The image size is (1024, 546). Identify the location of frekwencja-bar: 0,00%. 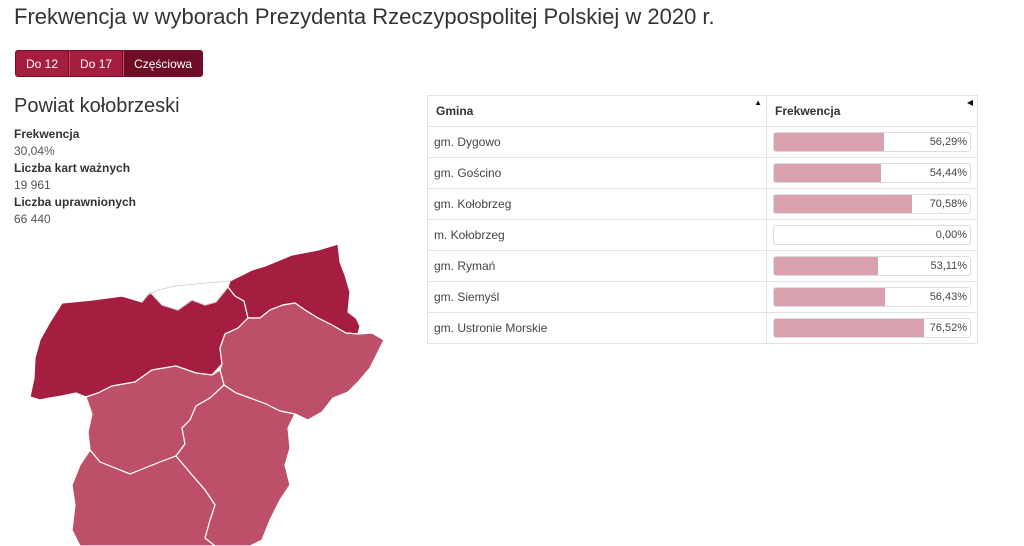
(872, 235).